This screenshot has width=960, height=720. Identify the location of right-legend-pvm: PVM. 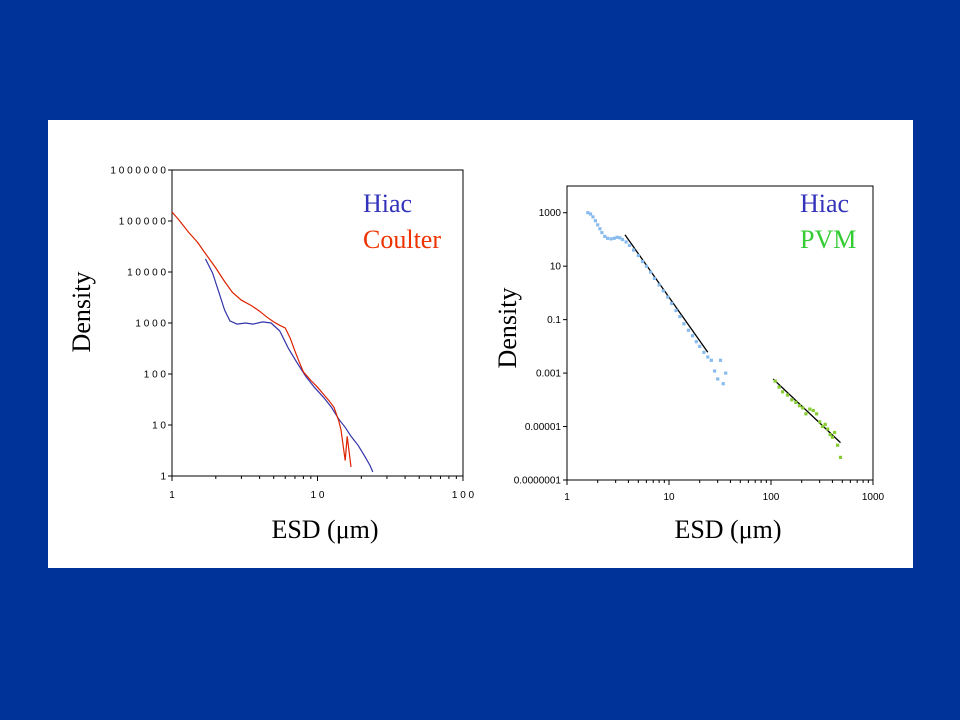
(828, 239).